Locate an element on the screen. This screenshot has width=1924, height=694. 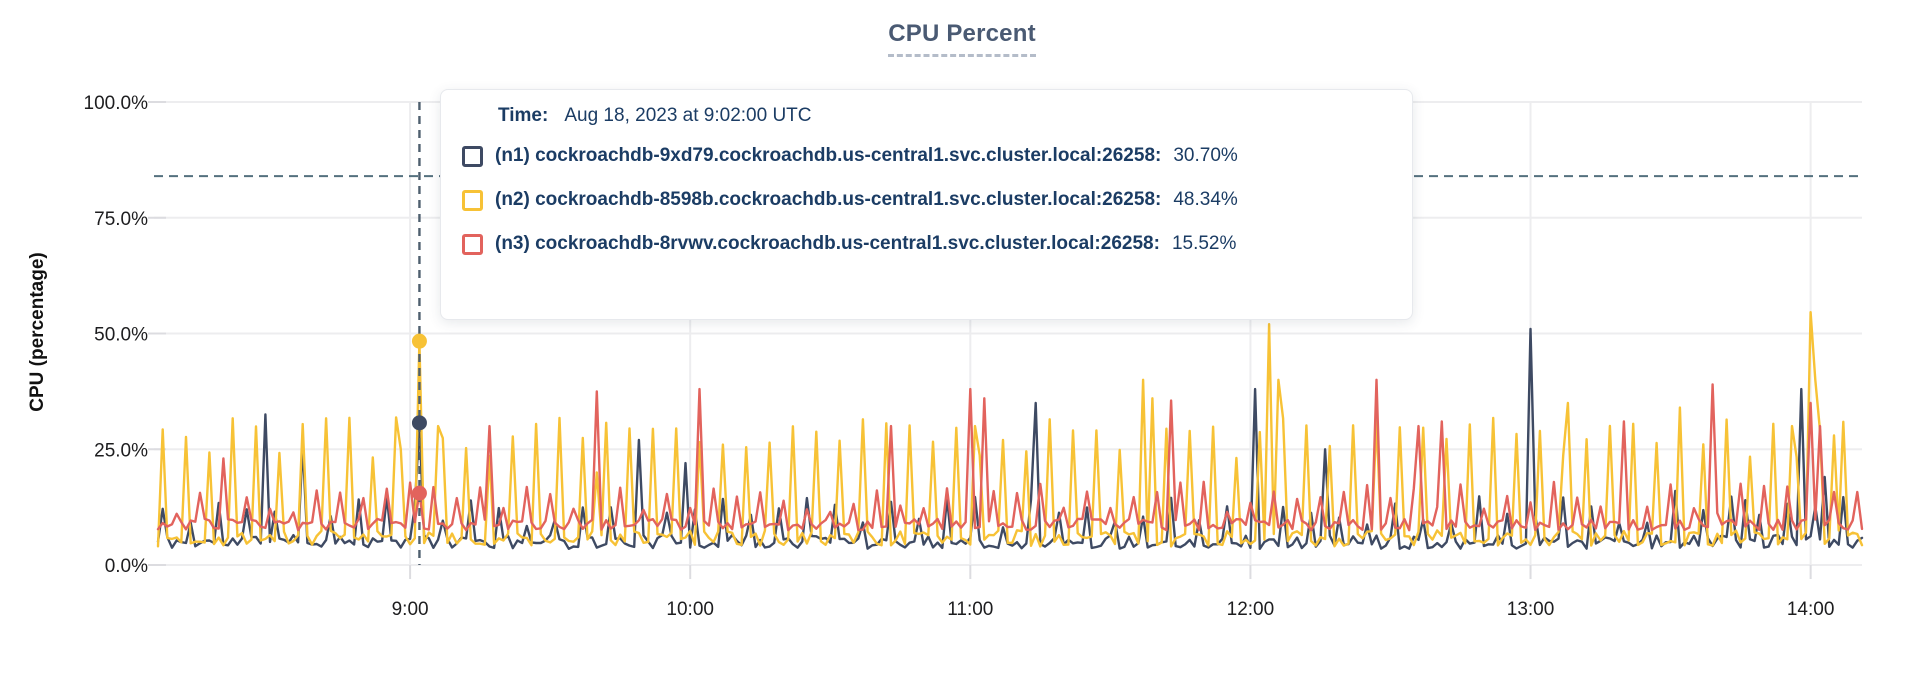
tooltip-time-row: Time: Aug 18, 2023 at 9:02:00 UTC is located at coordinates (943, 116).